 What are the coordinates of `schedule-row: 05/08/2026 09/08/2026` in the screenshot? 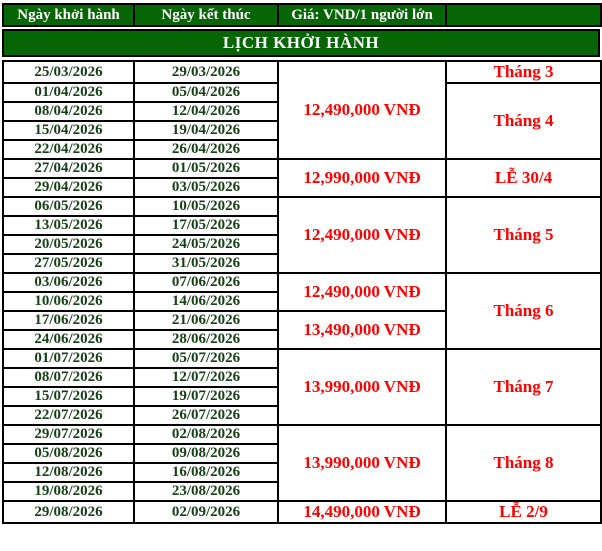 It's located at (301, 453).